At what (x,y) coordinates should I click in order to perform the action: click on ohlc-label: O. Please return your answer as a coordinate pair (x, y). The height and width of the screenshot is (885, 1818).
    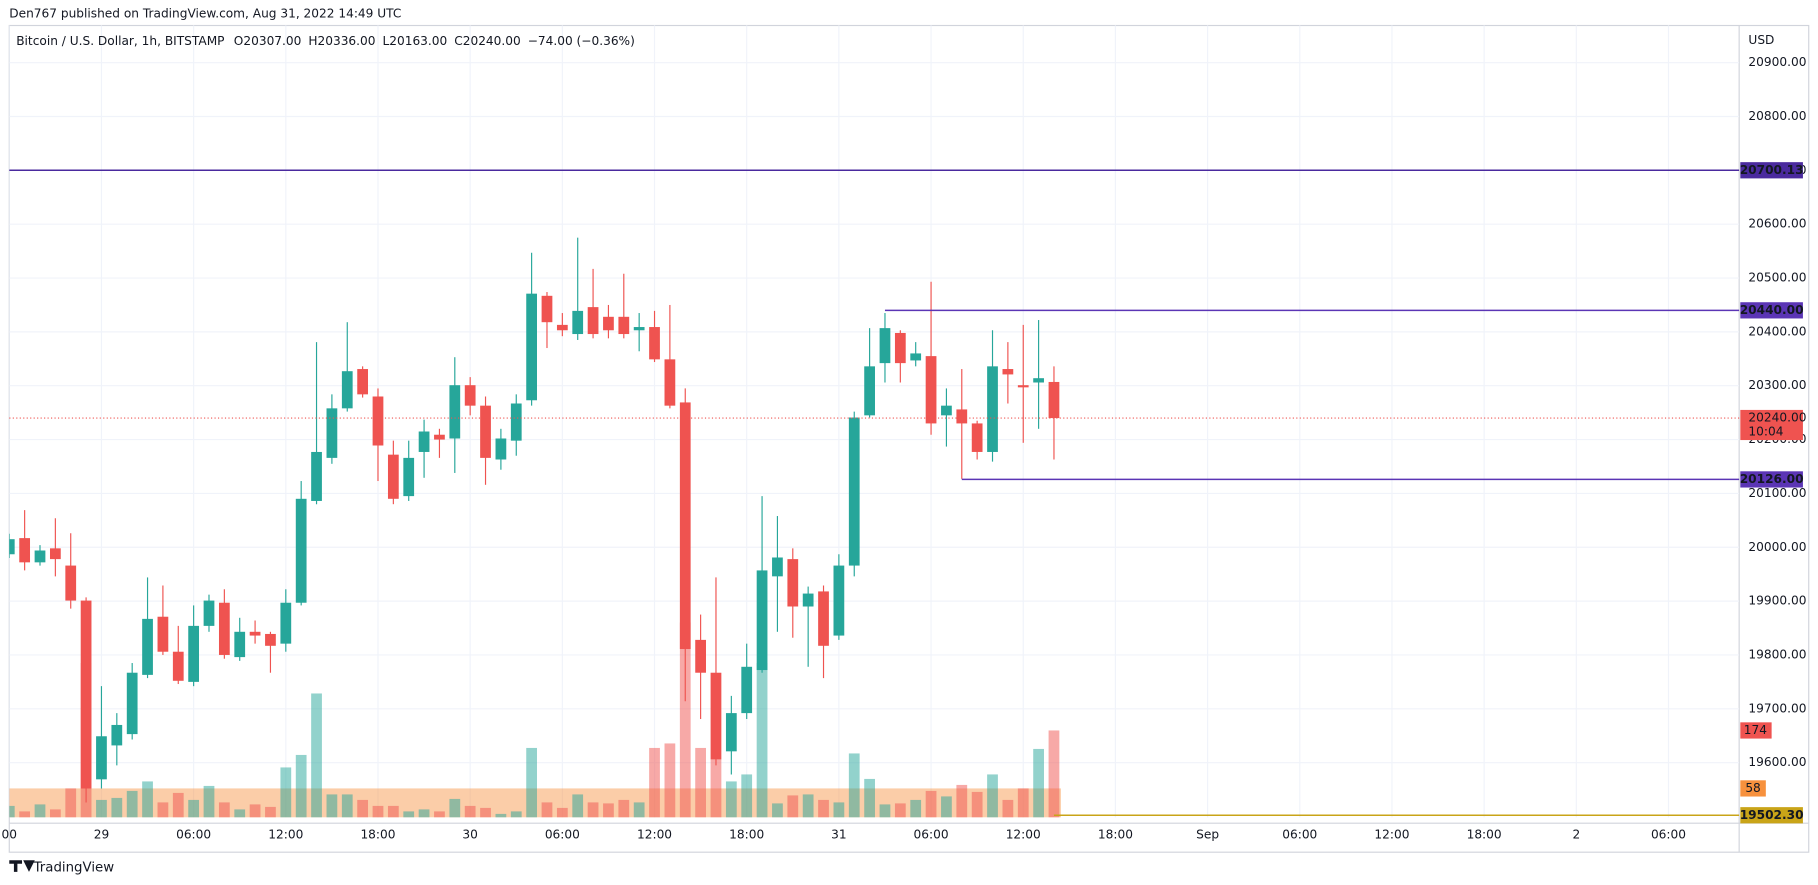
    Looking at the image, I should click on (239, 41).